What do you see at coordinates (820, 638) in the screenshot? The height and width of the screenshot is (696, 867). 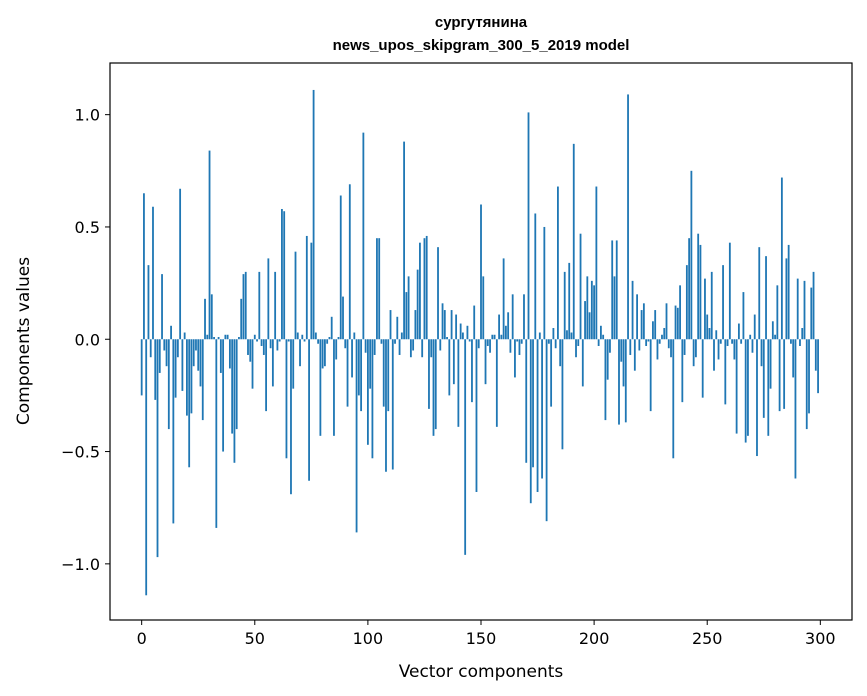 I see `x-tick-label: 300` at bounding box center [820, 638].